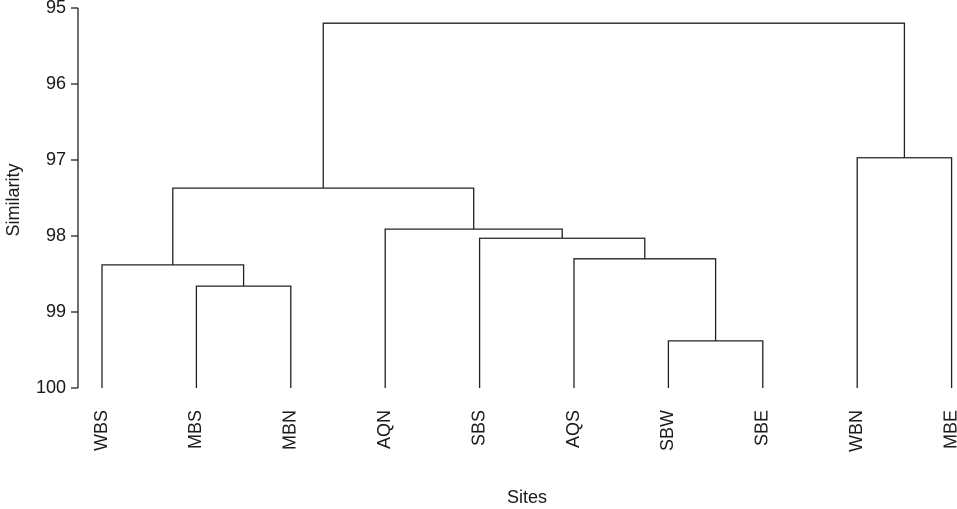 The height and width of the screenshot is (509, 957). What do you see at coordinates (56, 159) in the screenshot?
I see `y-tick-label: 97` at bounding box center [56, 159].